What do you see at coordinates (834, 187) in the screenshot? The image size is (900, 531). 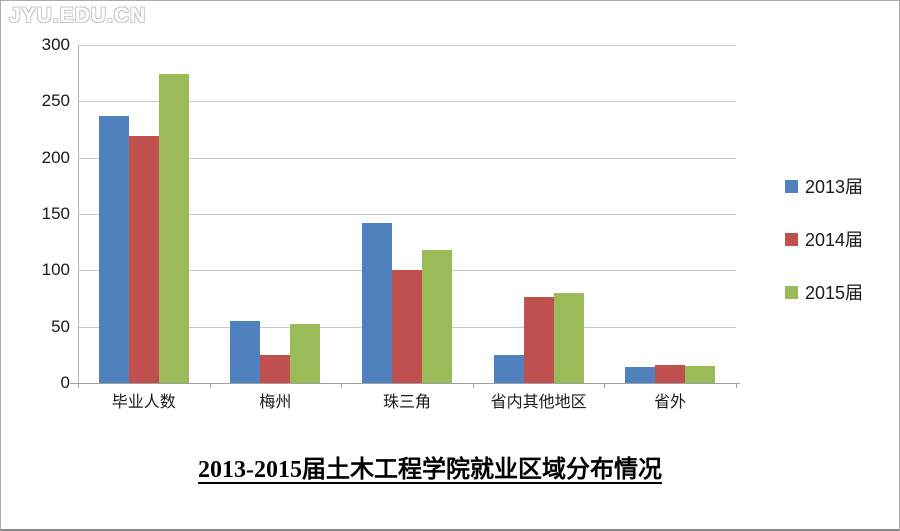 I see `legend-label-2013届: 2013届` at bounding box center [834, 187].